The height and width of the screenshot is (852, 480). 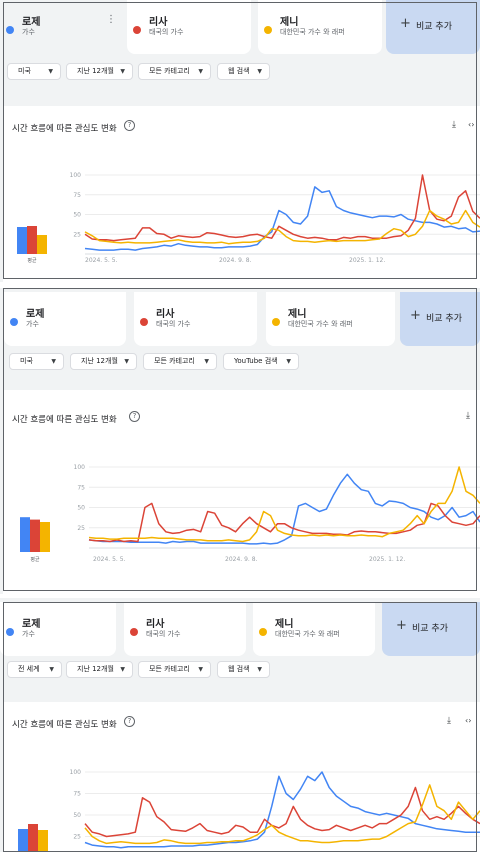 I want to click on x-tick-label: 2025. 1. 12., so click(x=387, y=559).